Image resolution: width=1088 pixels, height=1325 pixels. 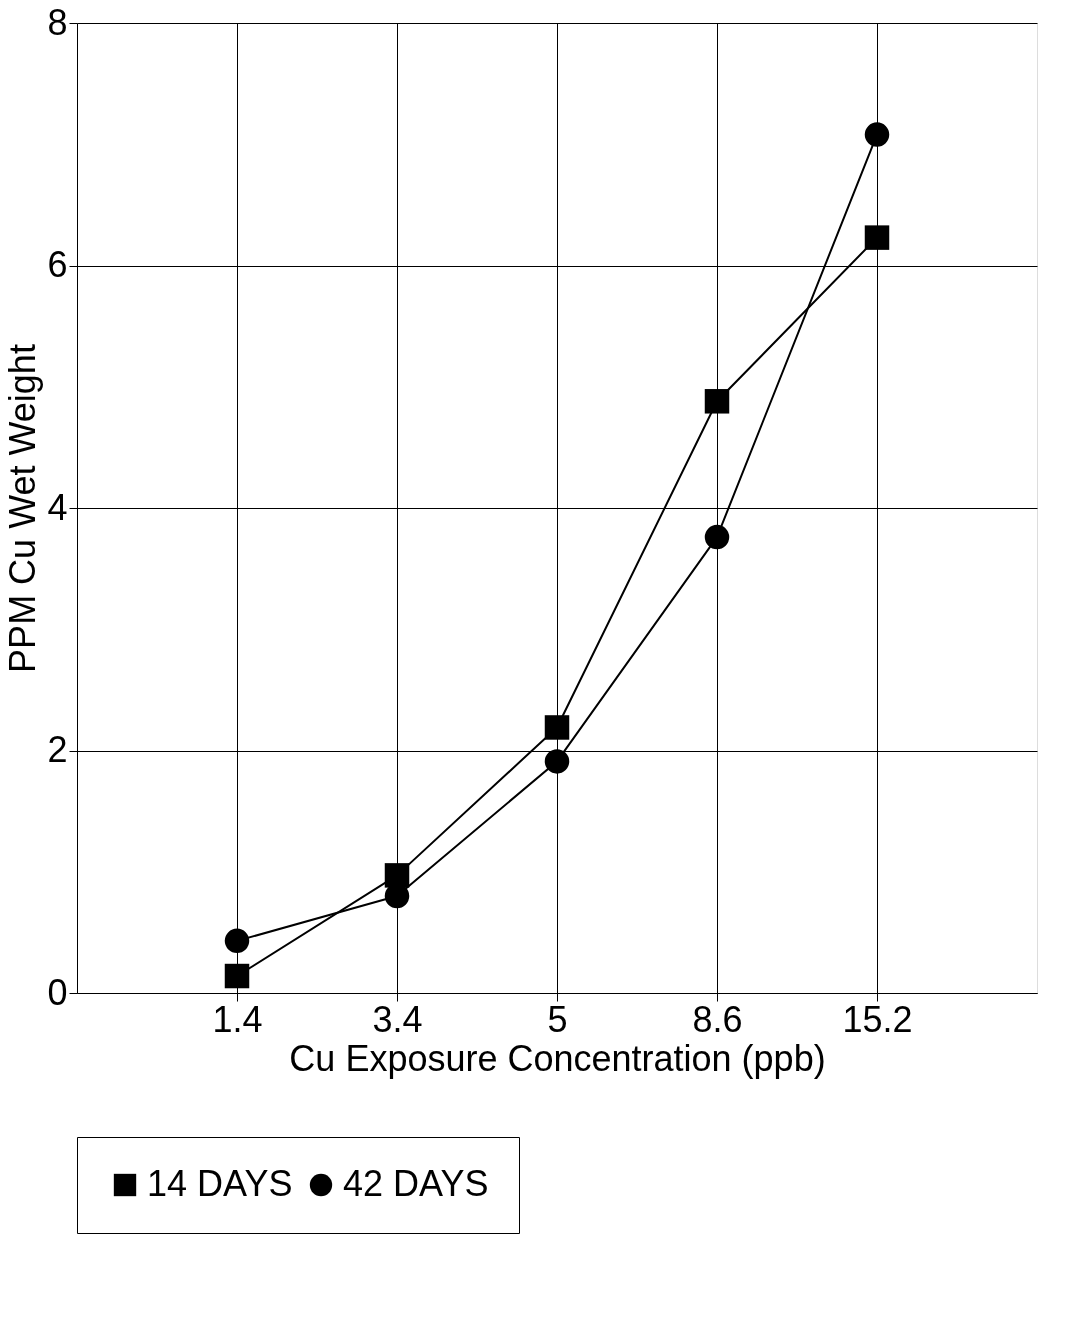 What do you see at coordinates (57, 749) in the screenshot?
I see `y-tick-label: 2` at bounding box center [57, 749].